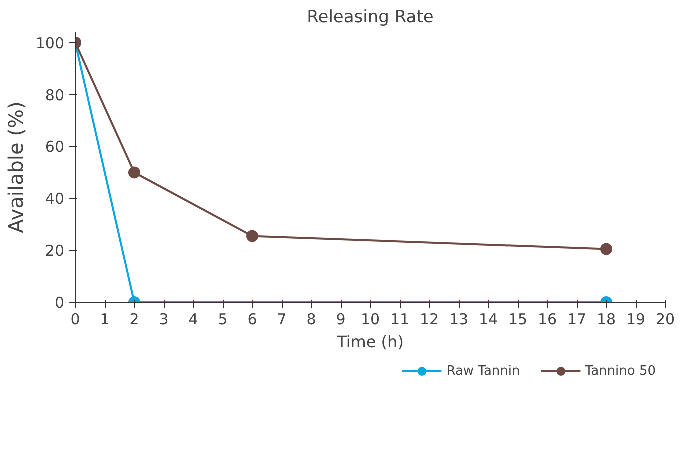  Describe the element at coordinates (341, 319) in the screenshot. I see `x-tick-label: 9` at that location.